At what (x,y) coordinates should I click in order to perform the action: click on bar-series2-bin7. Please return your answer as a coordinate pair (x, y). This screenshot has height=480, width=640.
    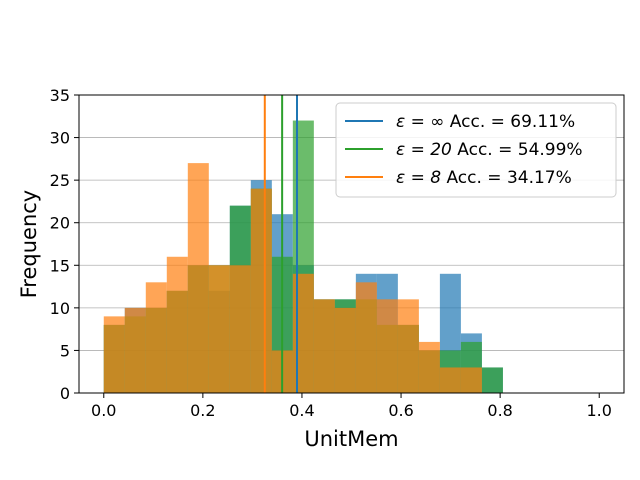
    Looking at the image, I should click on (261, 290).